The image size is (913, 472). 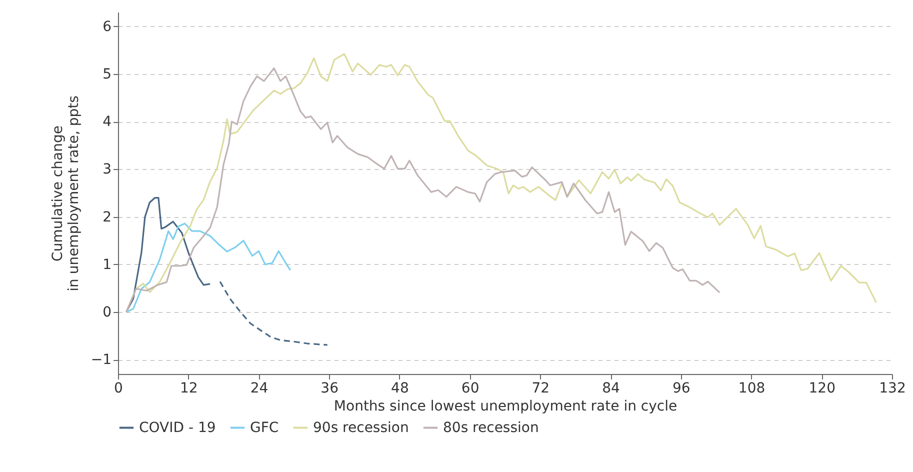 What do you see at coordinates (506, 406) in the screenshot?
I see `x-axis-title: Months since lowest unemployment rate in cycle` at bounding box center [506, 406].